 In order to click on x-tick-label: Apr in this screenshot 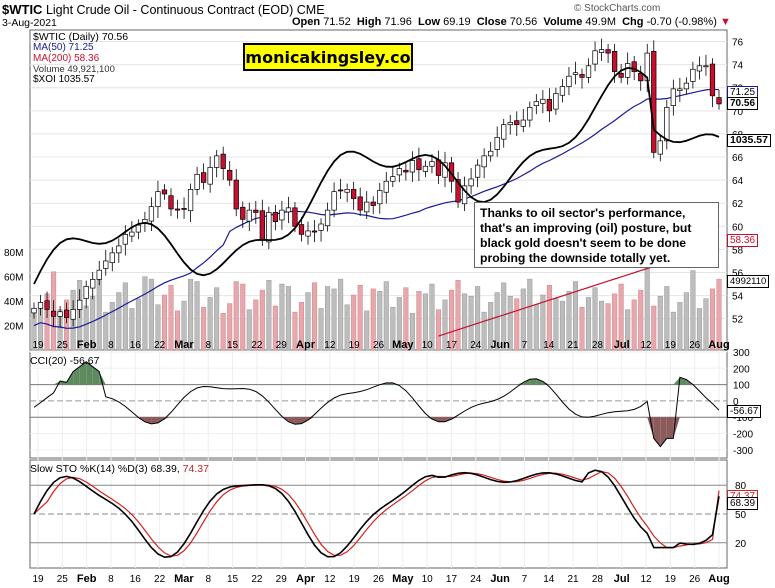, I will do `click(306, 579)`.